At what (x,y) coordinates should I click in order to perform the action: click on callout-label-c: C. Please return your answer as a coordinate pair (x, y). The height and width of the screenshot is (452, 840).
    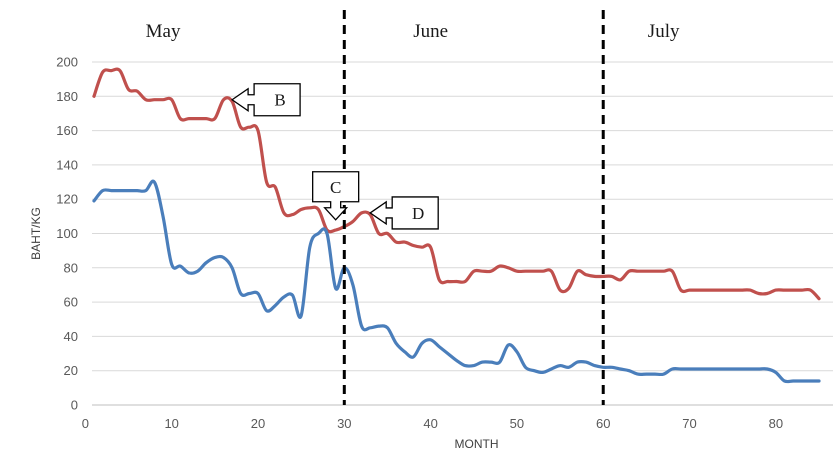
    Looking at the image, I should click on (335, 187).